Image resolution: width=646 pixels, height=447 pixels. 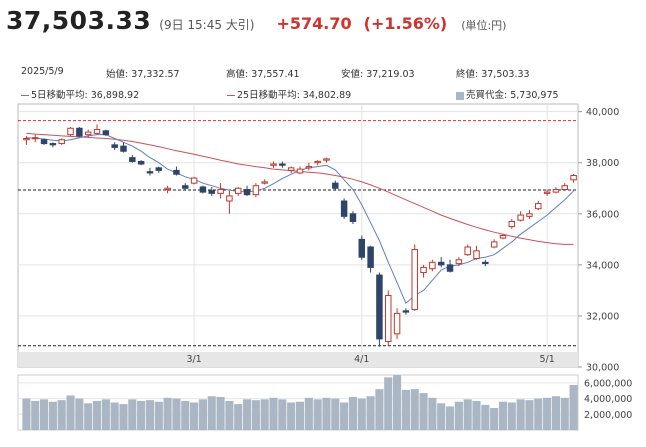 What do you see at coordinates (263, 74) in the screenshot?
I see `summary-high: 高値: 37,557.41` at bounding box center [263, 74].